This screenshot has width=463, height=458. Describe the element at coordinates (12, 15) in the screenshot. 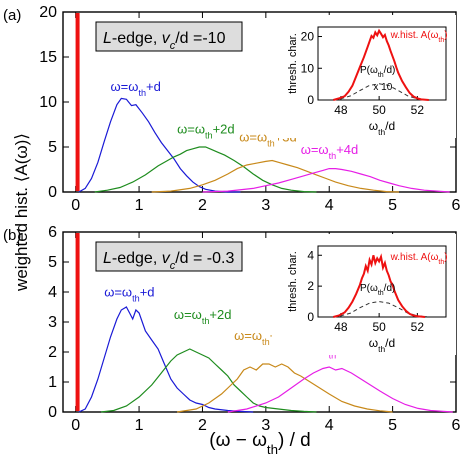

I see `panel-label: (a)` at that location.